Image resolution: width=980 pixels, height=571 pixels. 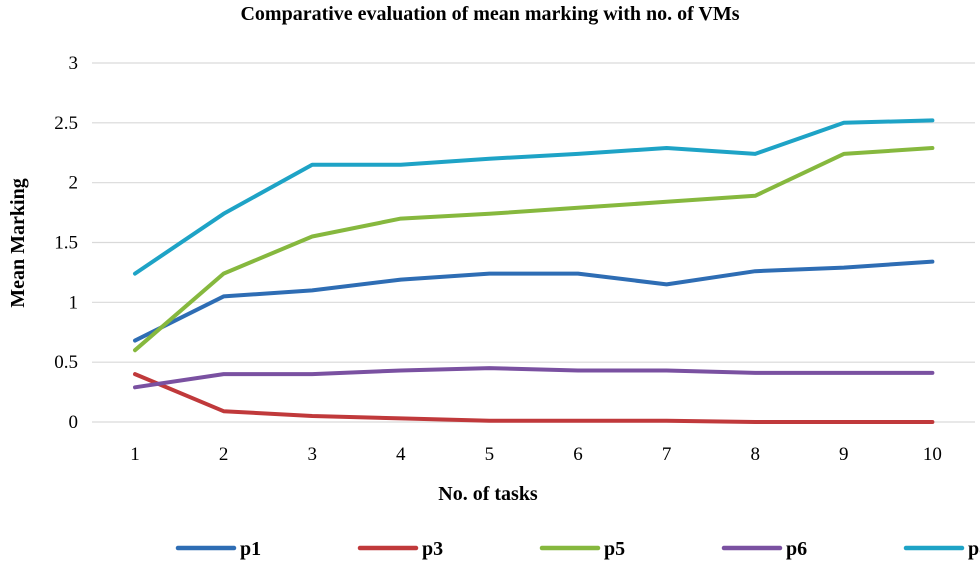 What do you see at coordinates (932, 454) in the screenshot?
I see `x-tick-label-9: 10` at bounding box center [932, 454].